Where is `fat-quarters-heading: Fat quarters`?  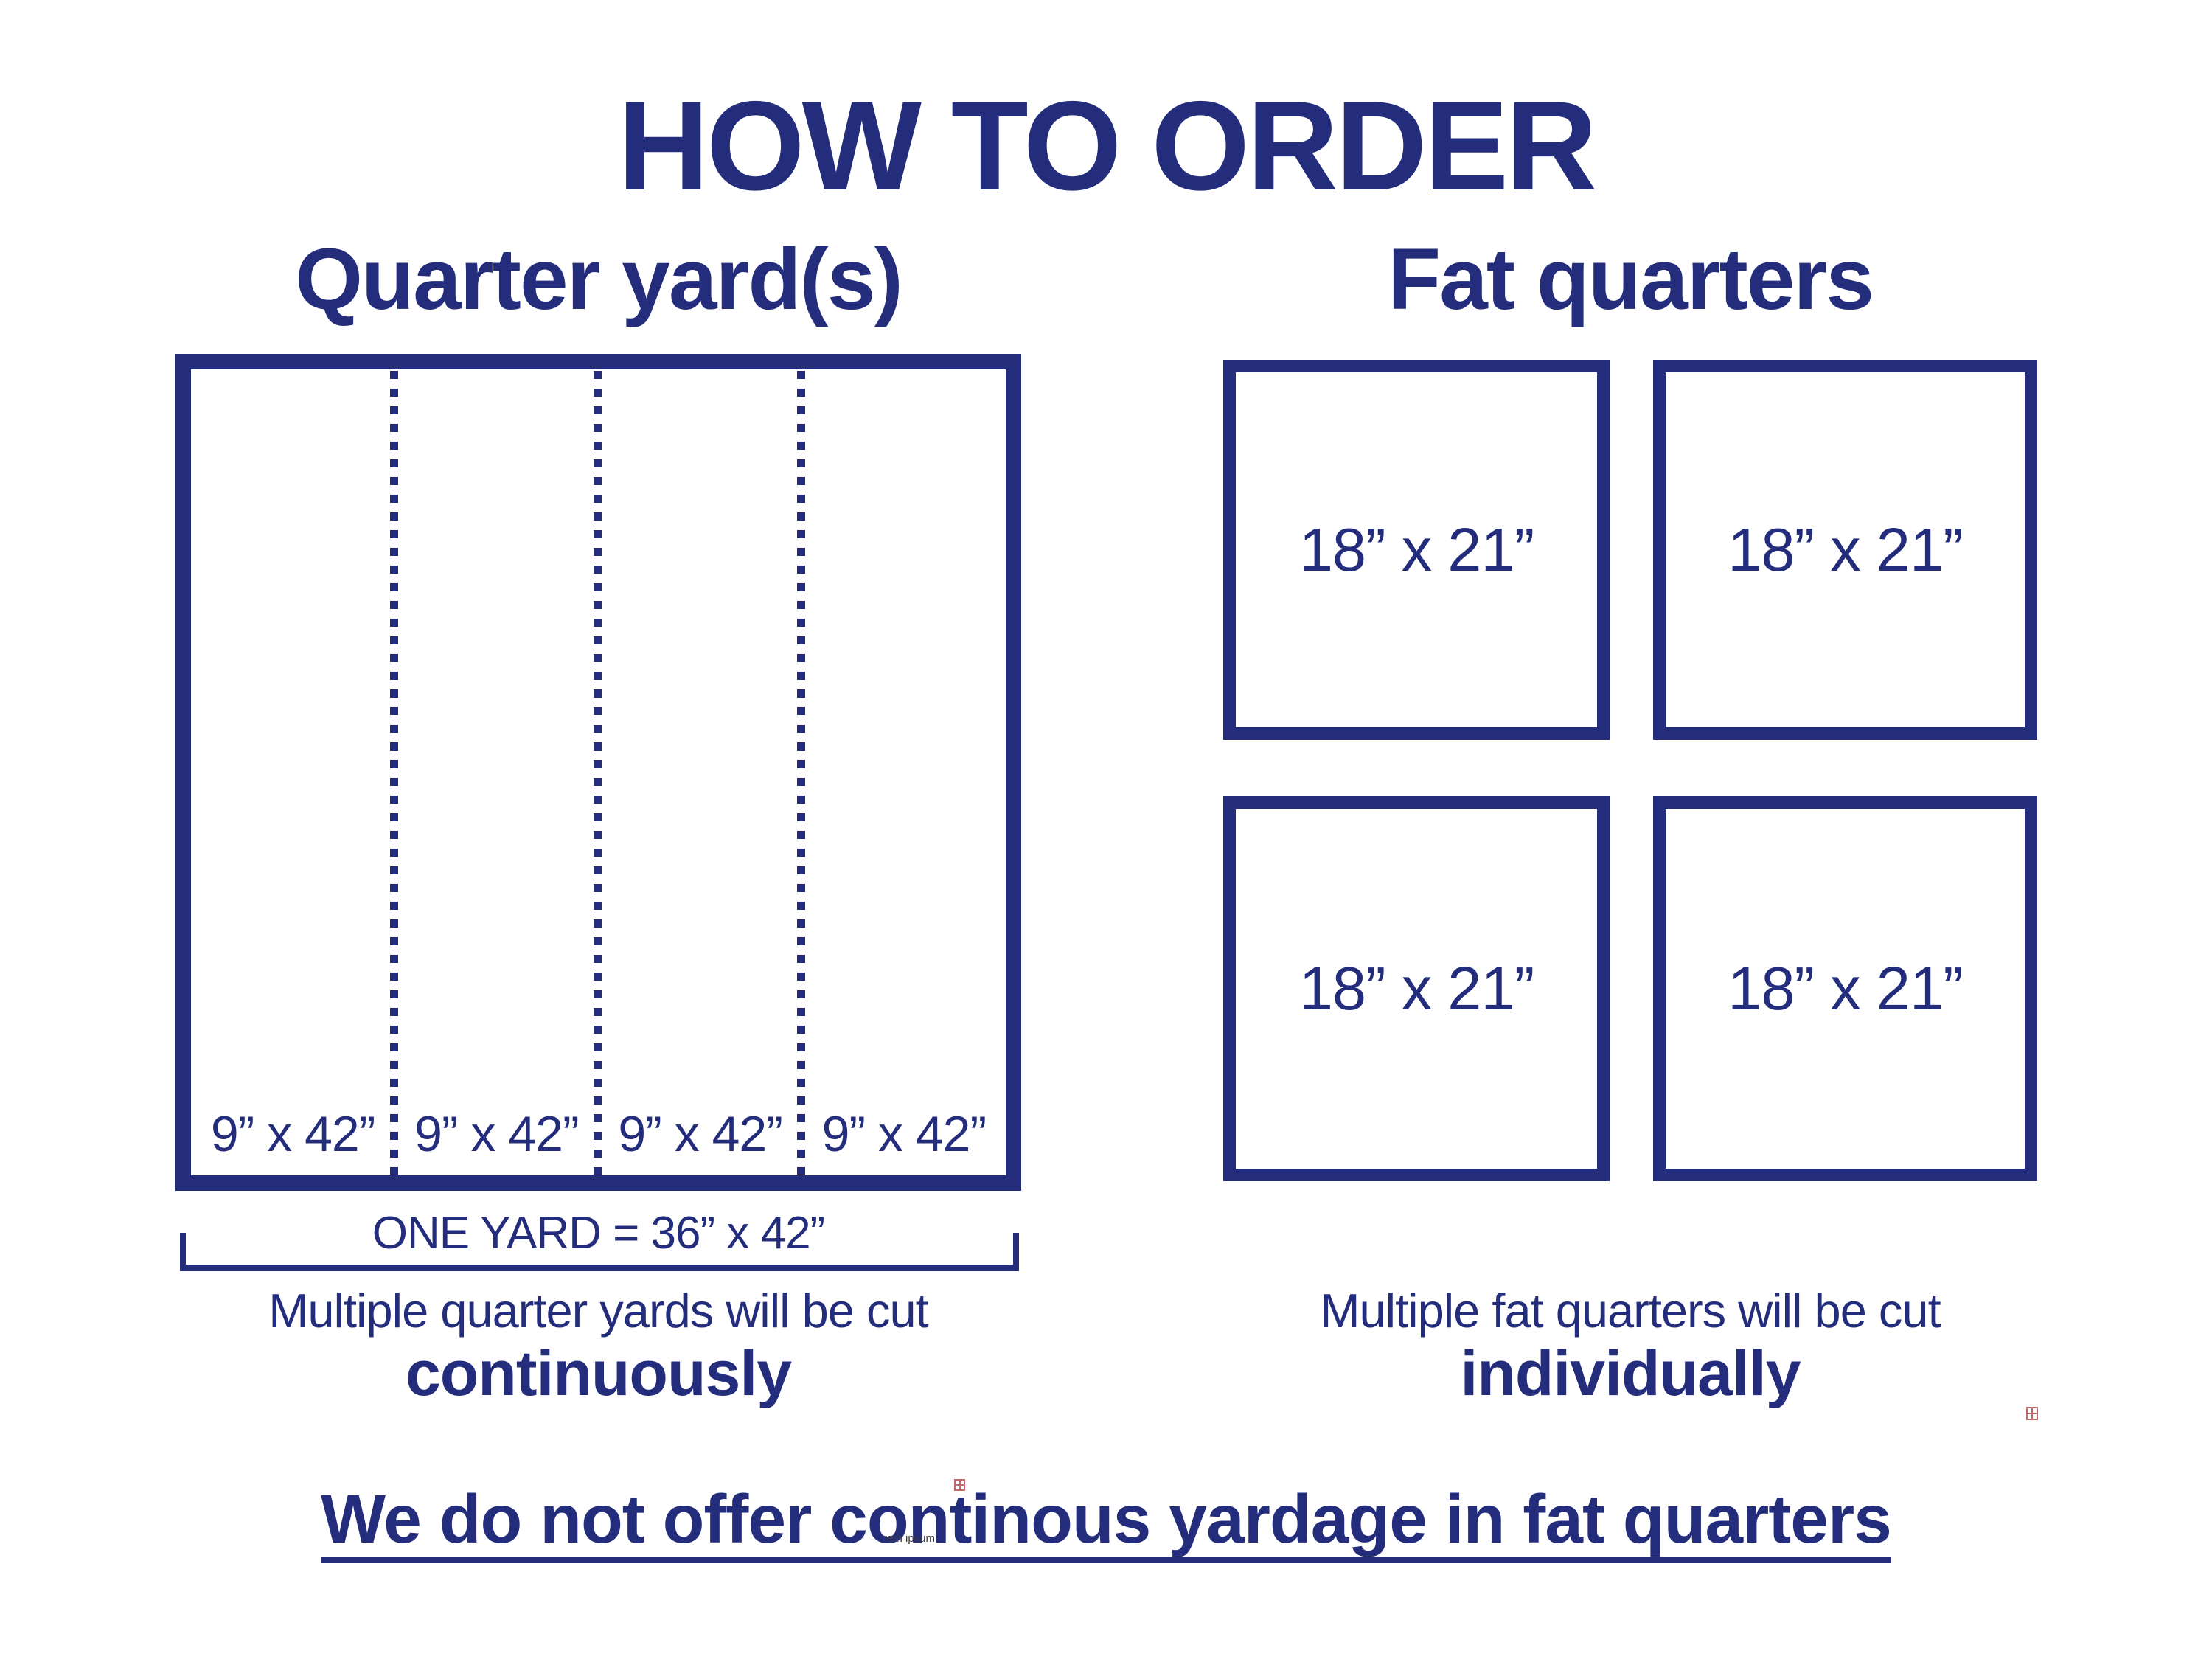 fat-quarters-heading: Fat quarters is located at coordinates (1631, 279).